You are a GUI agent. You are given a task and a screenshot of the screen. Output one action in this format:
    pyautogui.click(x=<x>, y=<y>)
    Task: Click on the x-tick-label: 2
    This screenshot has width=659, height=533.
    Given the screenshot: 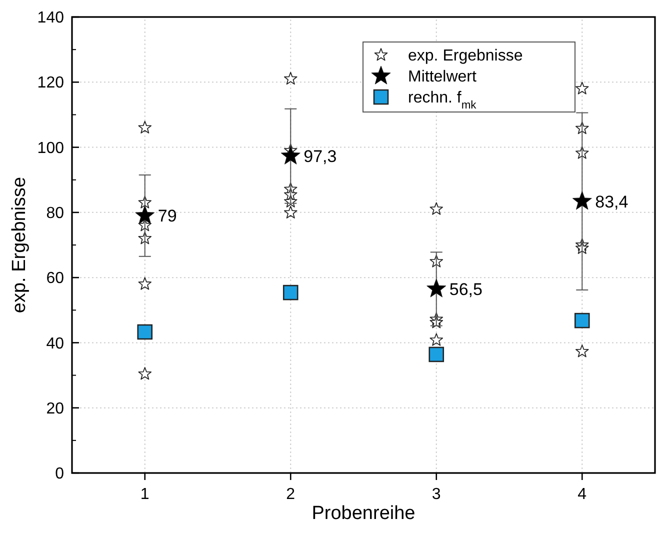 What is the action you would take?
    pyautogui.click(x=291, y=494)
    